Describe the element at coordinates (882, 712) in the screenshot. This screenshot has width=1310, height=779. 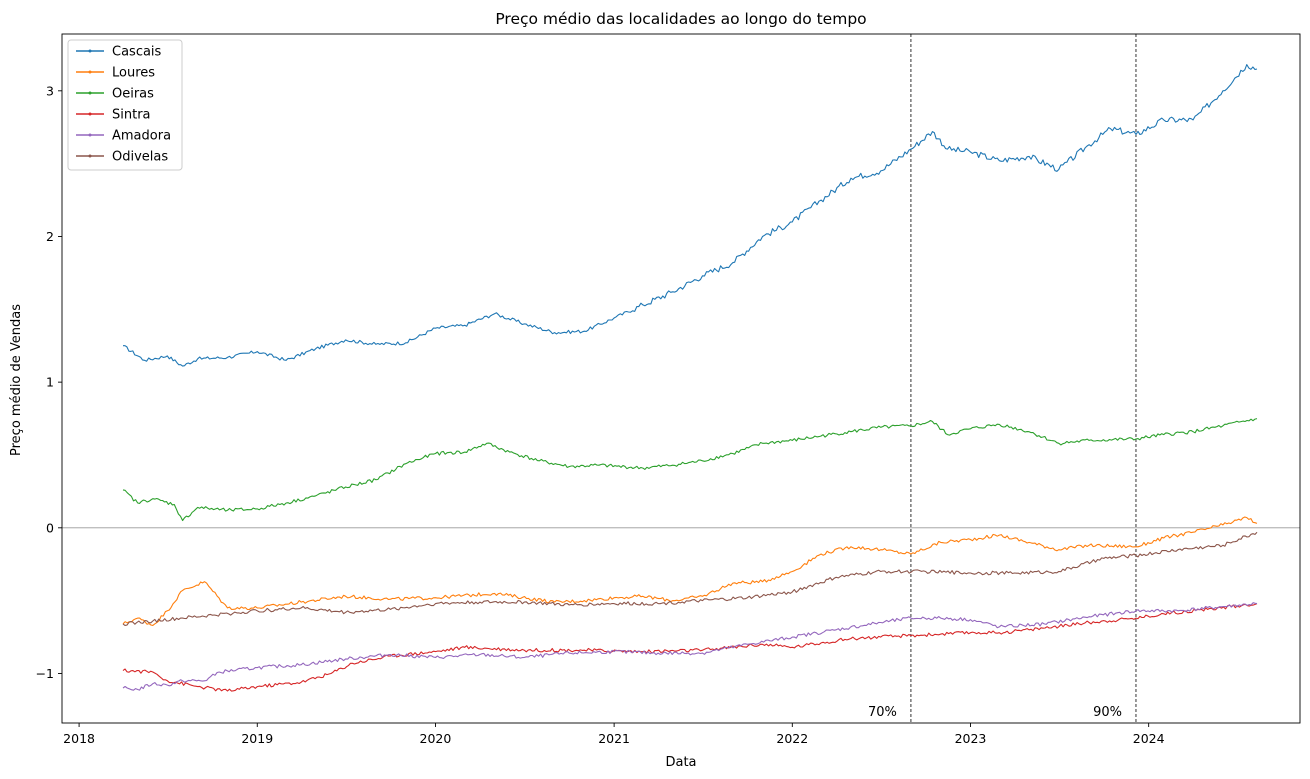
I see `split-label-1: 70%` at that location.